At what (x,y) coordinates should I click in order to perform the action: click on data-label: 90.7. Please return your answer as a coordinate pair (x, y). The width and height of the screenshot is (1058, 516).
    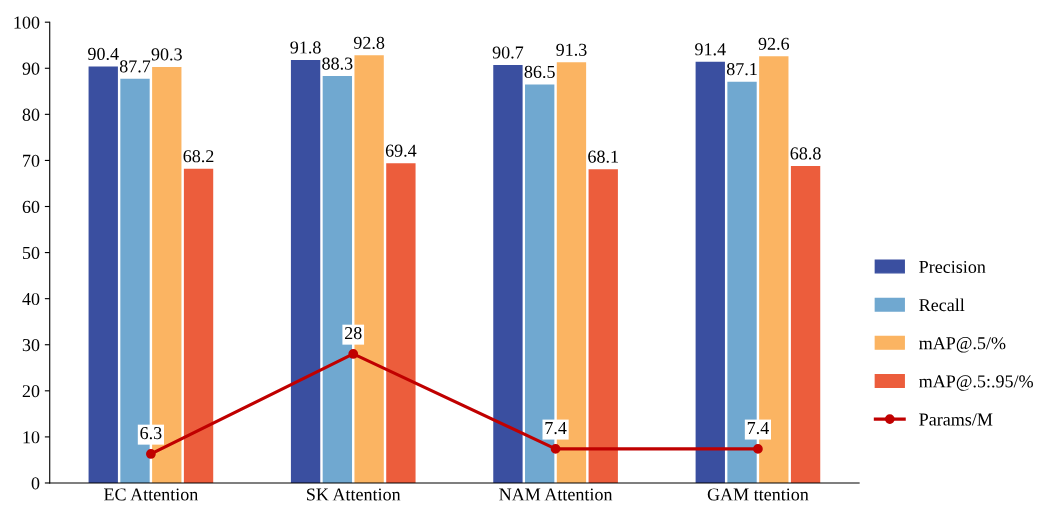
    Looking at the image, I should click on (508, 52).